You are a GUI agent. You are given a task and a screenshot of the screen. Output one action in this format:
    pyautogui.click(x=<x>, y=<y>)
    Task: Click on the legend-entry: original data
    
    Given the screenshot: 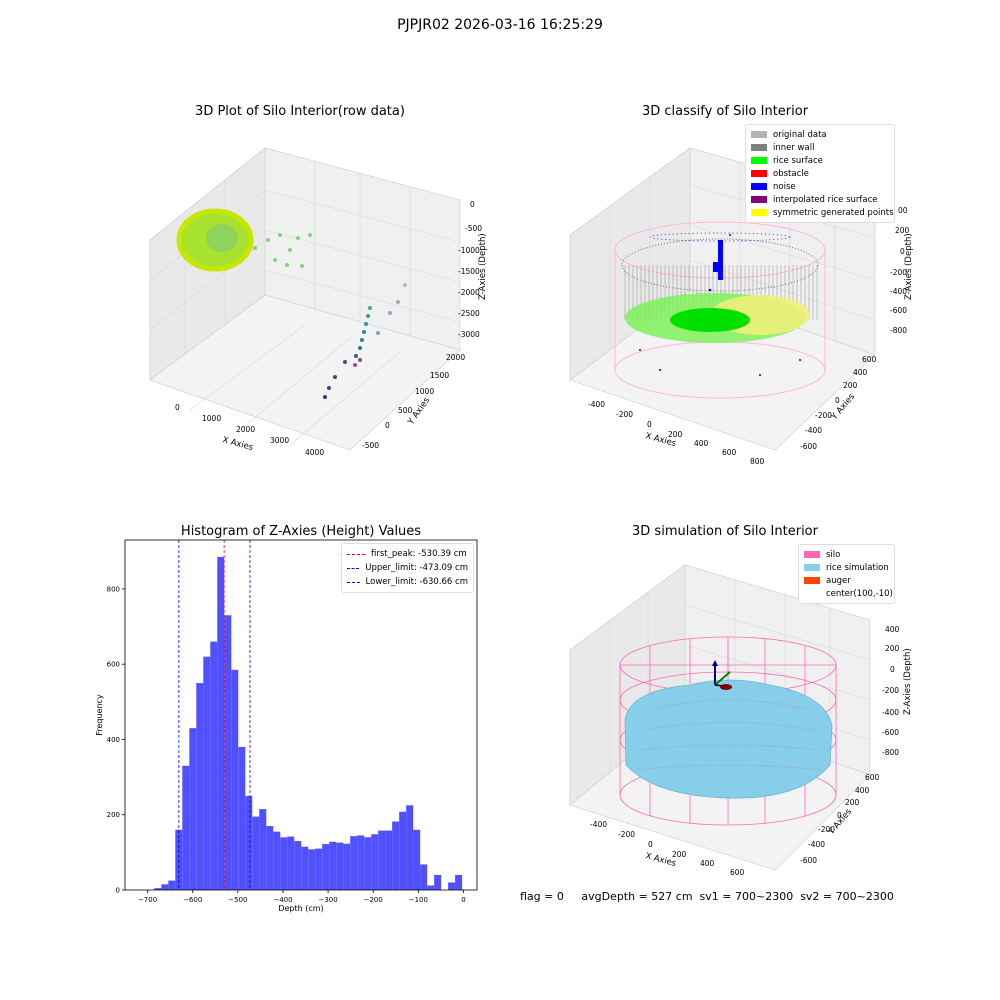 What is the action you would take?
    pyautogui.click(x=820, y=134)
    